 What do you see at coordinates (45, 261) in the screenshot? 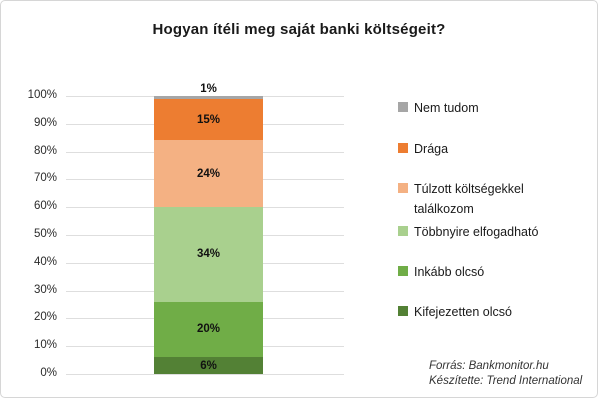
I see `y-axis-tick-label: 40%` at bounding box center [45, 261].